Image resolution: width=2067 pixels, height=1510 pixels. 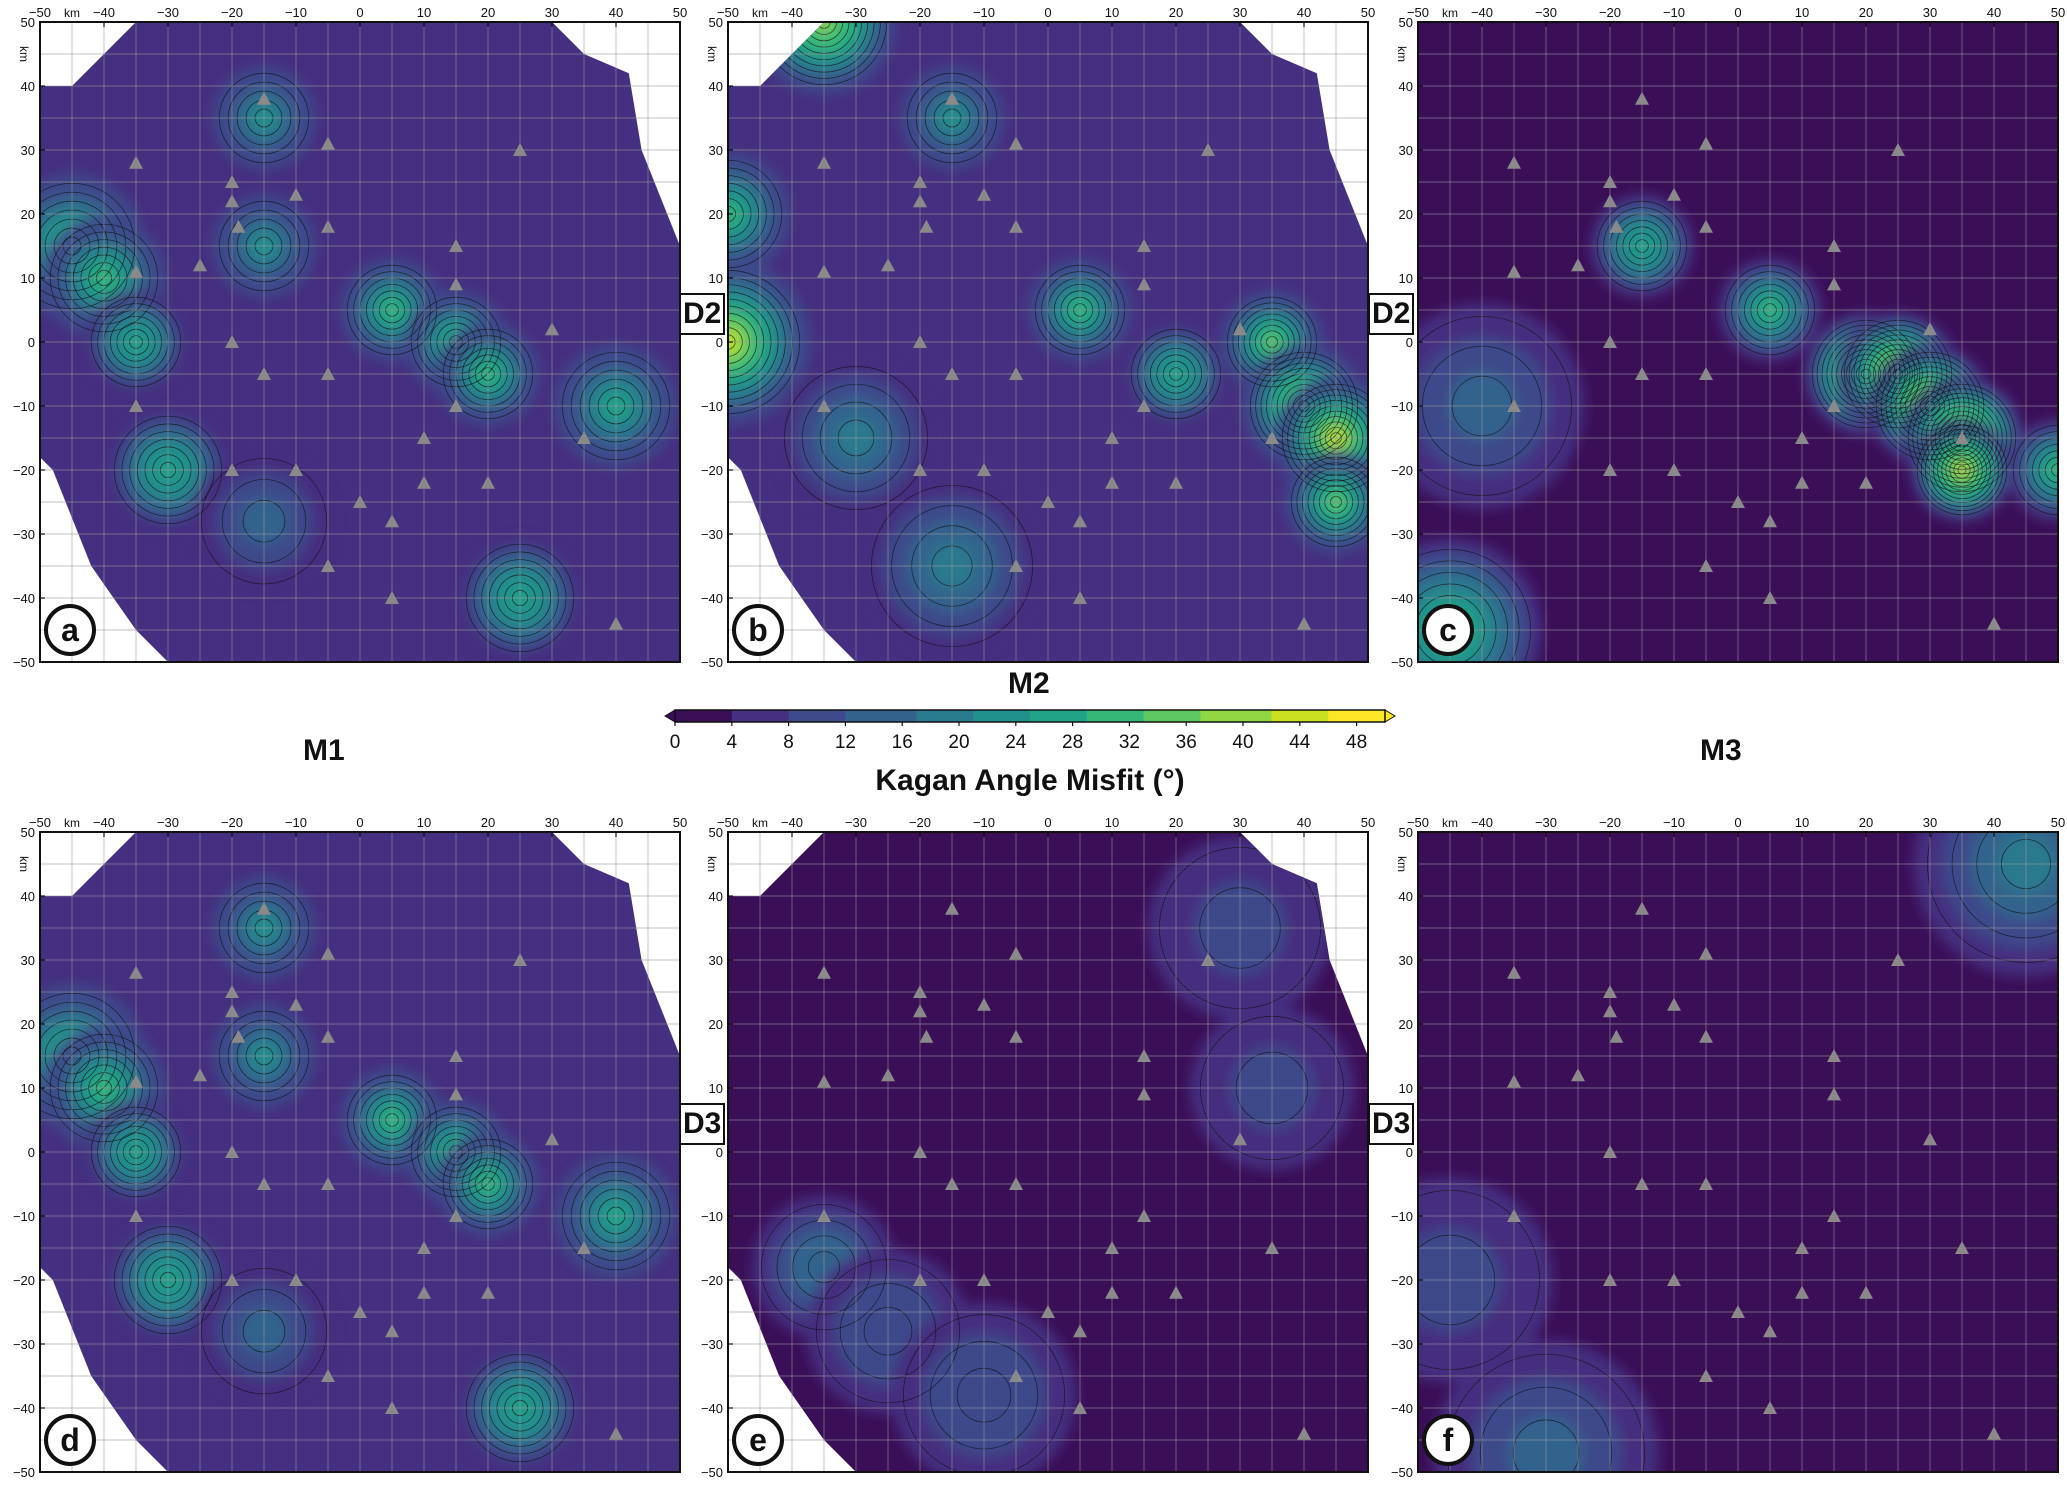 I want to click on y-tick-label: 0, so click(x=1409, y=1152).